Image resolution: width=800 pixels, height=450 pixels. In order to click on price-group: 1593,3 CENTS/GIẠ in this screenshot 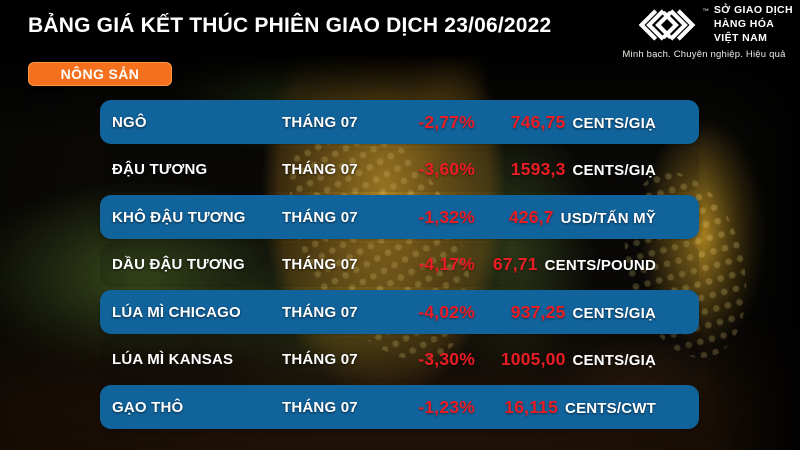, I will do `click(565, 169)`.